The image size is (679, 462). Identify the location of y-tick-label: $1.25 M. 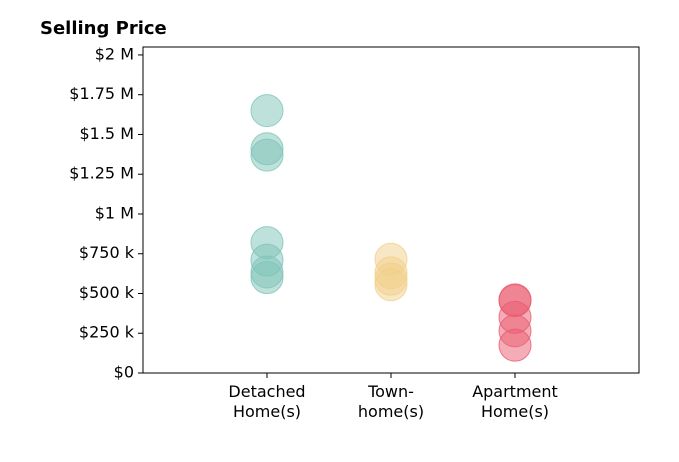
(101, 173).